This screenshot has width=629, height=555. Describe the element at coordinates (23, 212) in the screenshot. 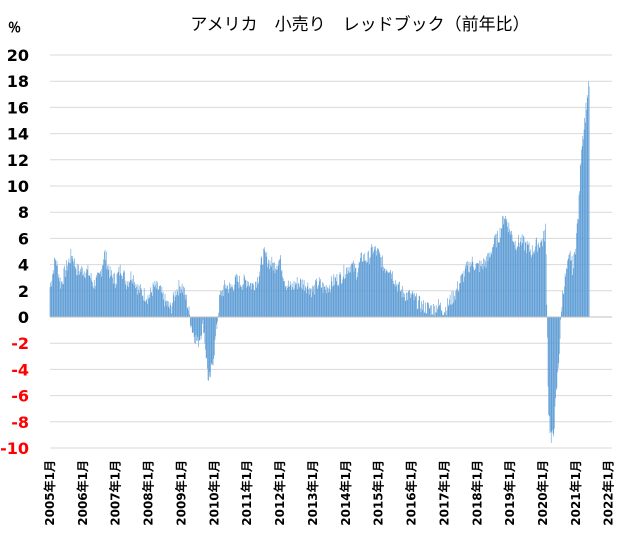

I see `y-tick-label: 8` at that location.